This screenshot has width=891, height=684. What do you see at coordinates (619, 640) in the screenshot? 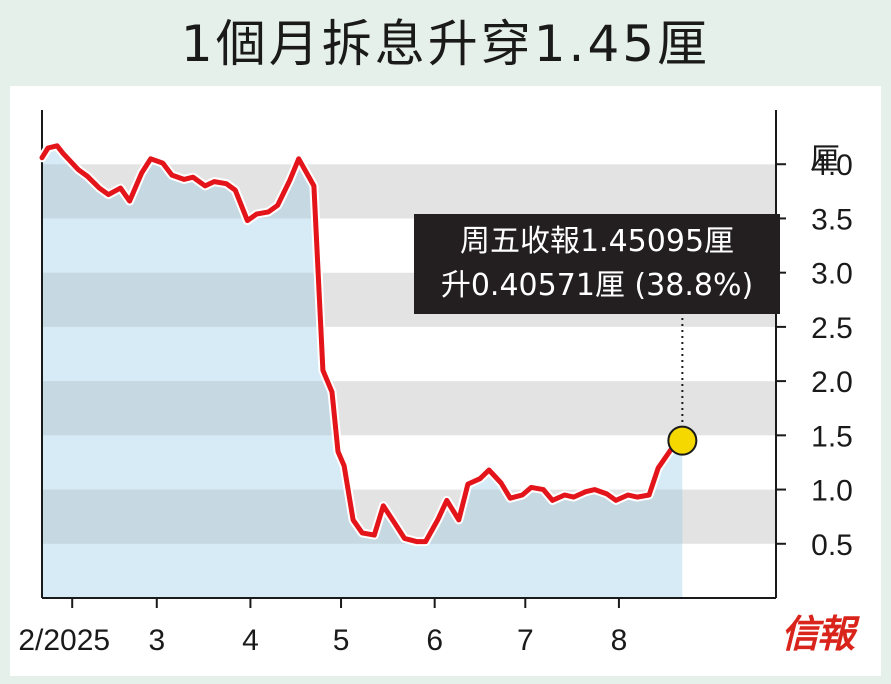
I see `x-tick-label: 8` at bounding box center [619, 640].